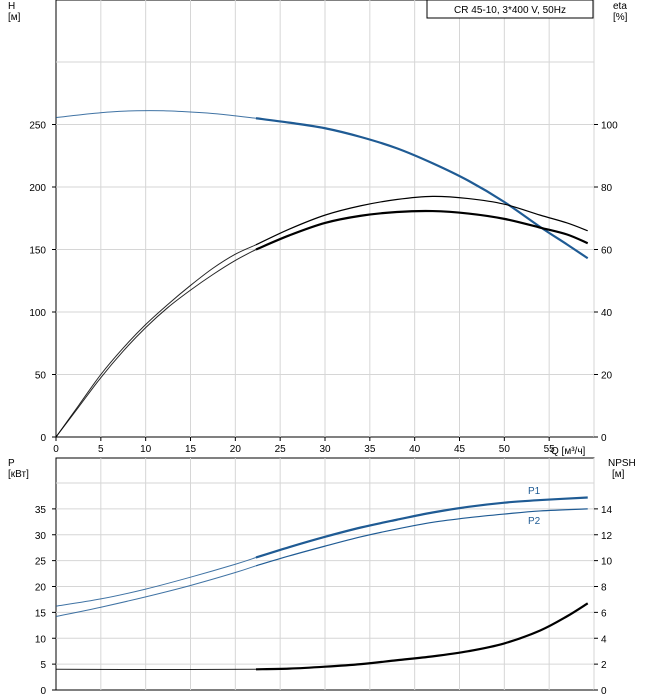 The image size is (658, 700). I want to click on y-axis-label-head: H [м], so click(14, 12).